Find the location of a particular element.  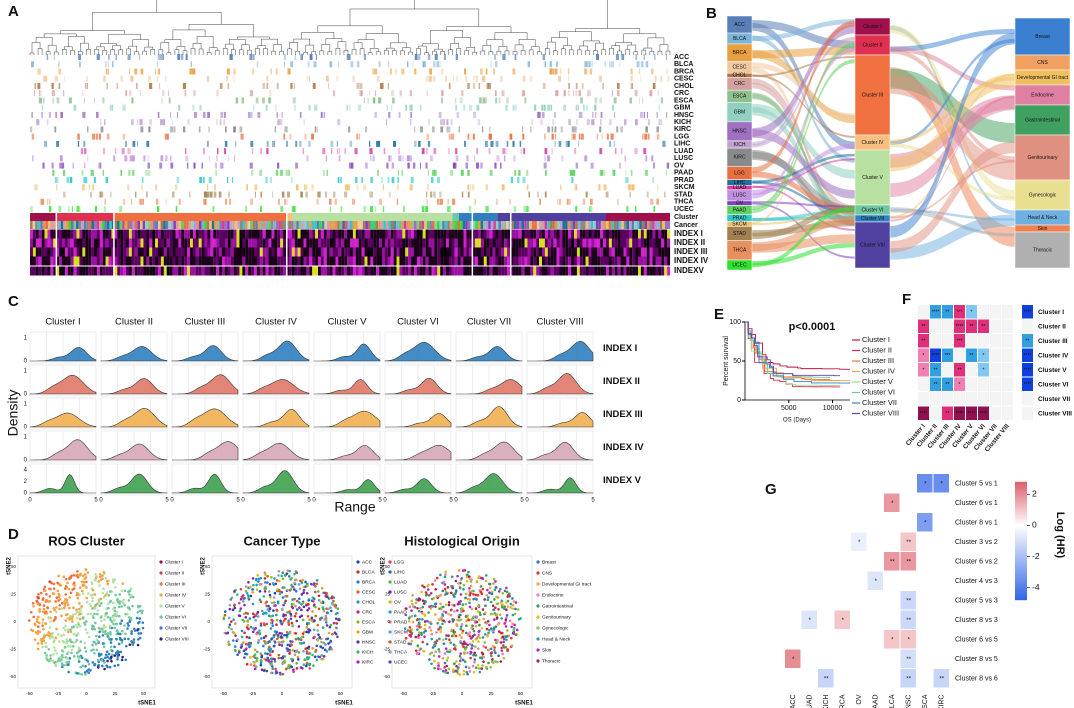

cell is located at coordinates (971, 326).